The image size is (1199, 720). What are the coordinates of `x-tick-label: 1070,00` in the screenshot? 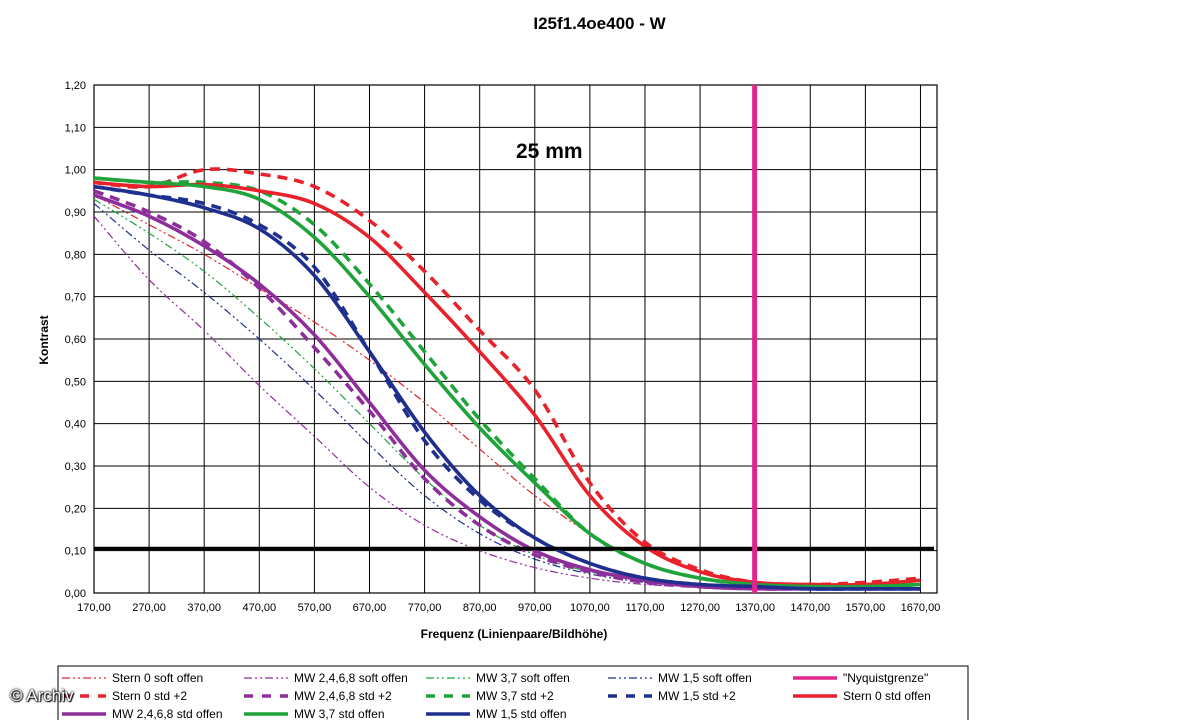 It's located at (590, 608).